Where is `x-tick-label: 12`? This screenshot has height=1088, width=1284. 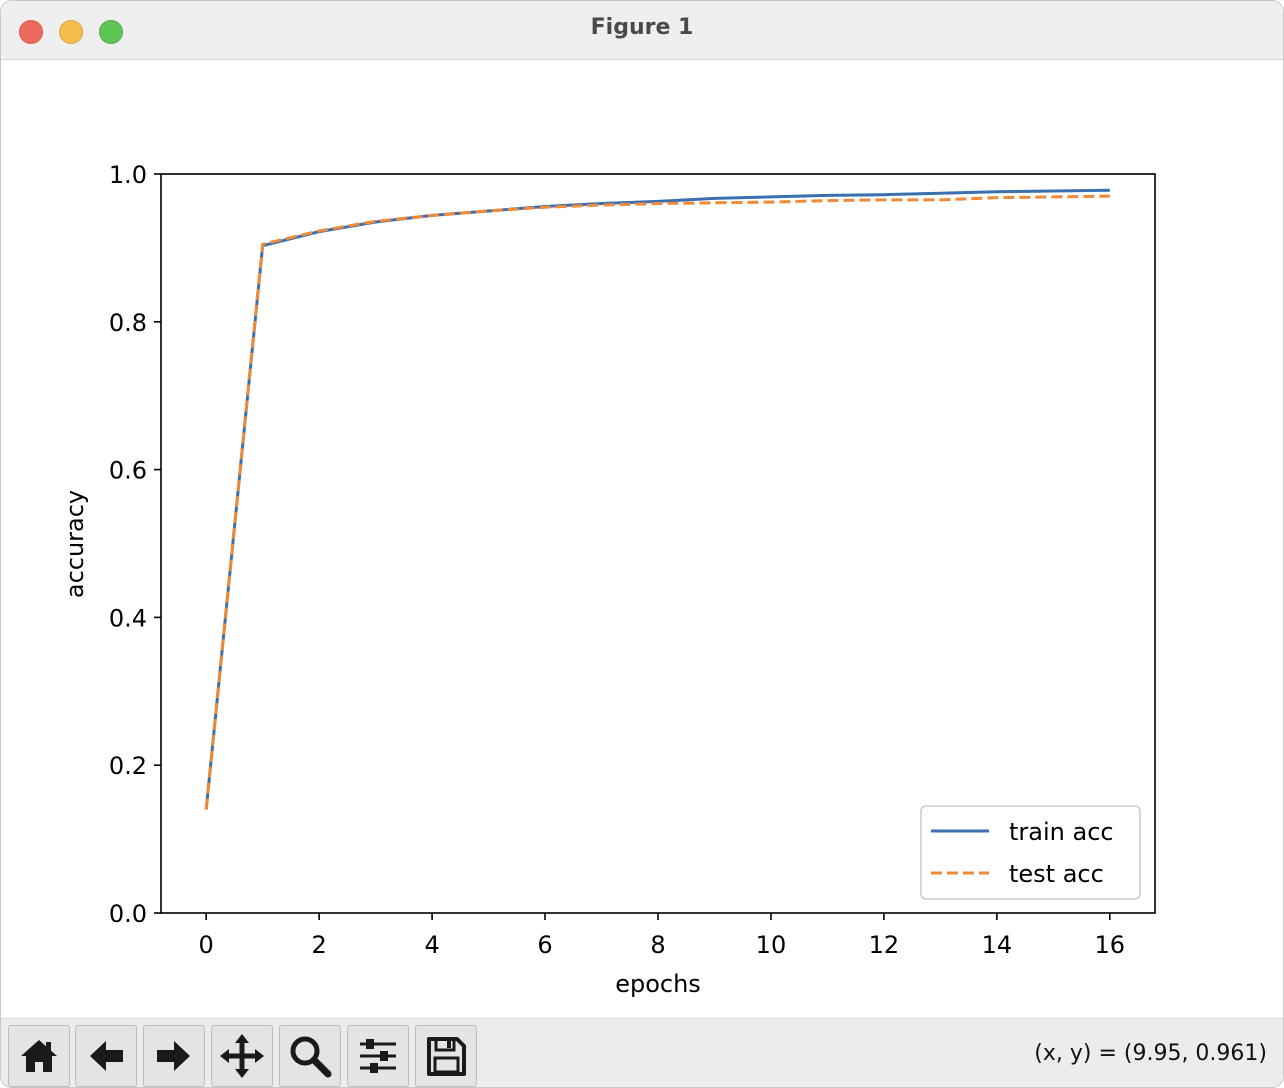
x-tick-label: 12 is located at coordinates (884, 945).